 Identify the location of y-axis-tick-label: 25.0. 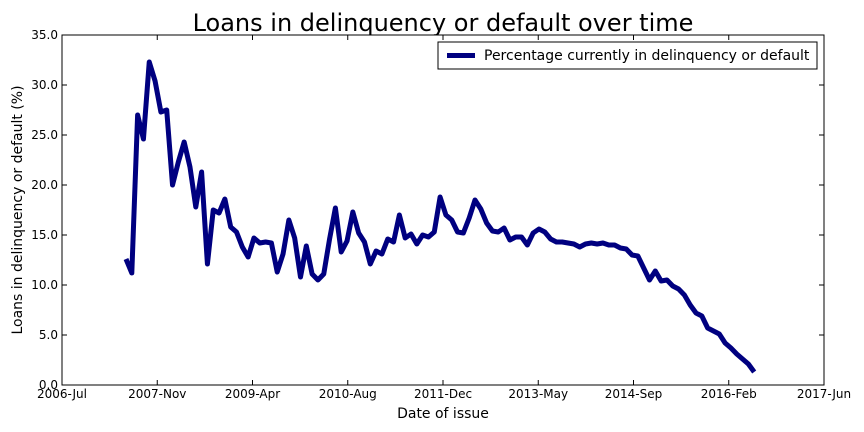
(44, 135).